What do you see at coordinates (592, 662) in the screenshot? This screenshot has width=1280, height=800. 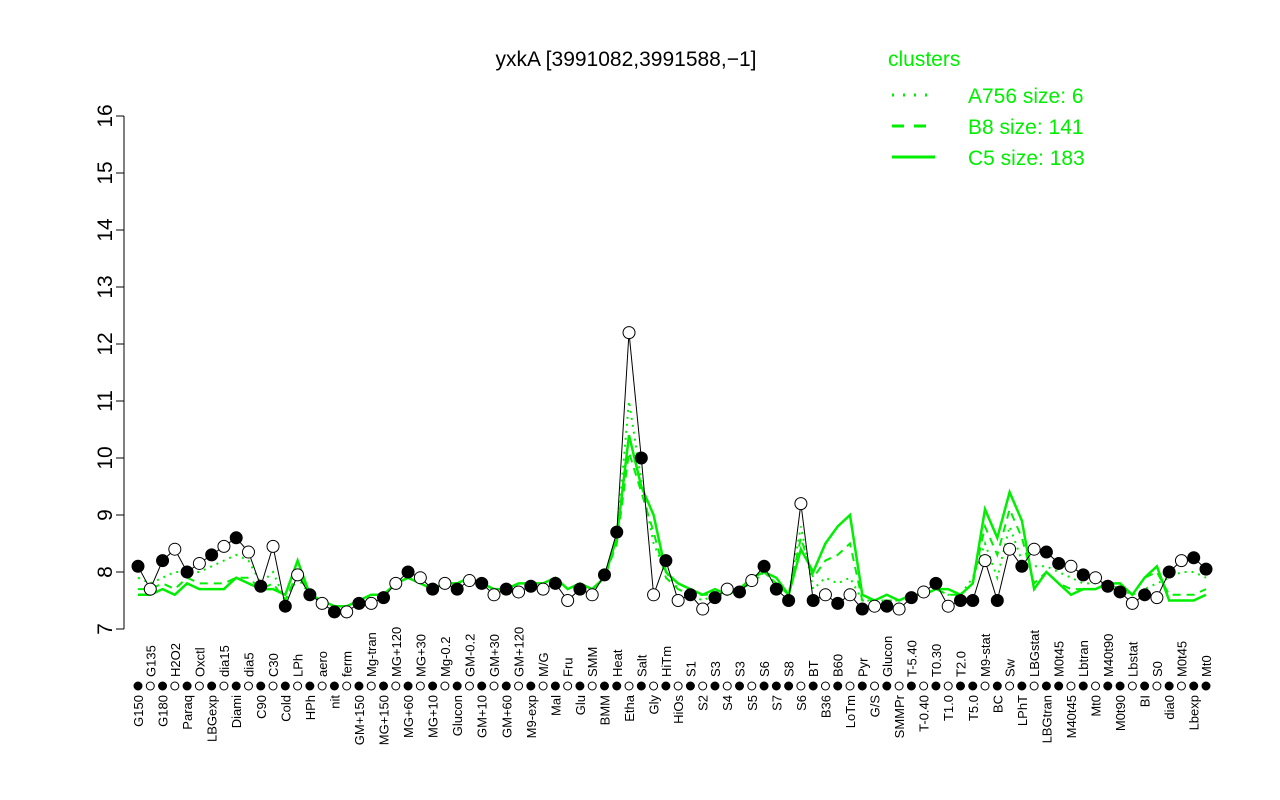 I see `x-tick-label: SMM` at bounding box center [592, 662].